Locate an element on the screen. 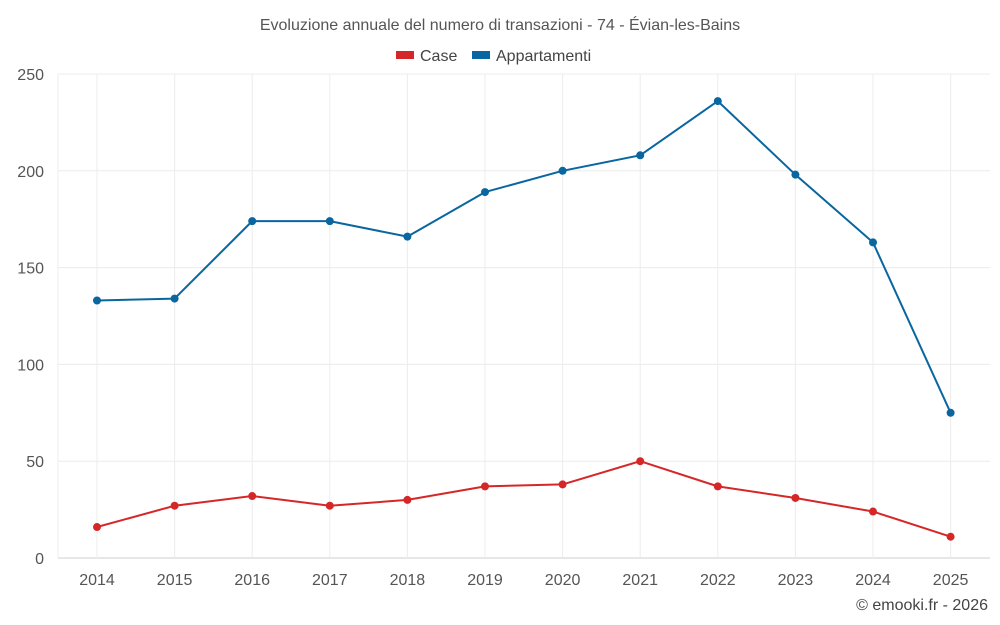 The width and height of the screenshot is (1000, 625). legend-item-appartamenti: Appartamenti is located at coordinates (531, 56).